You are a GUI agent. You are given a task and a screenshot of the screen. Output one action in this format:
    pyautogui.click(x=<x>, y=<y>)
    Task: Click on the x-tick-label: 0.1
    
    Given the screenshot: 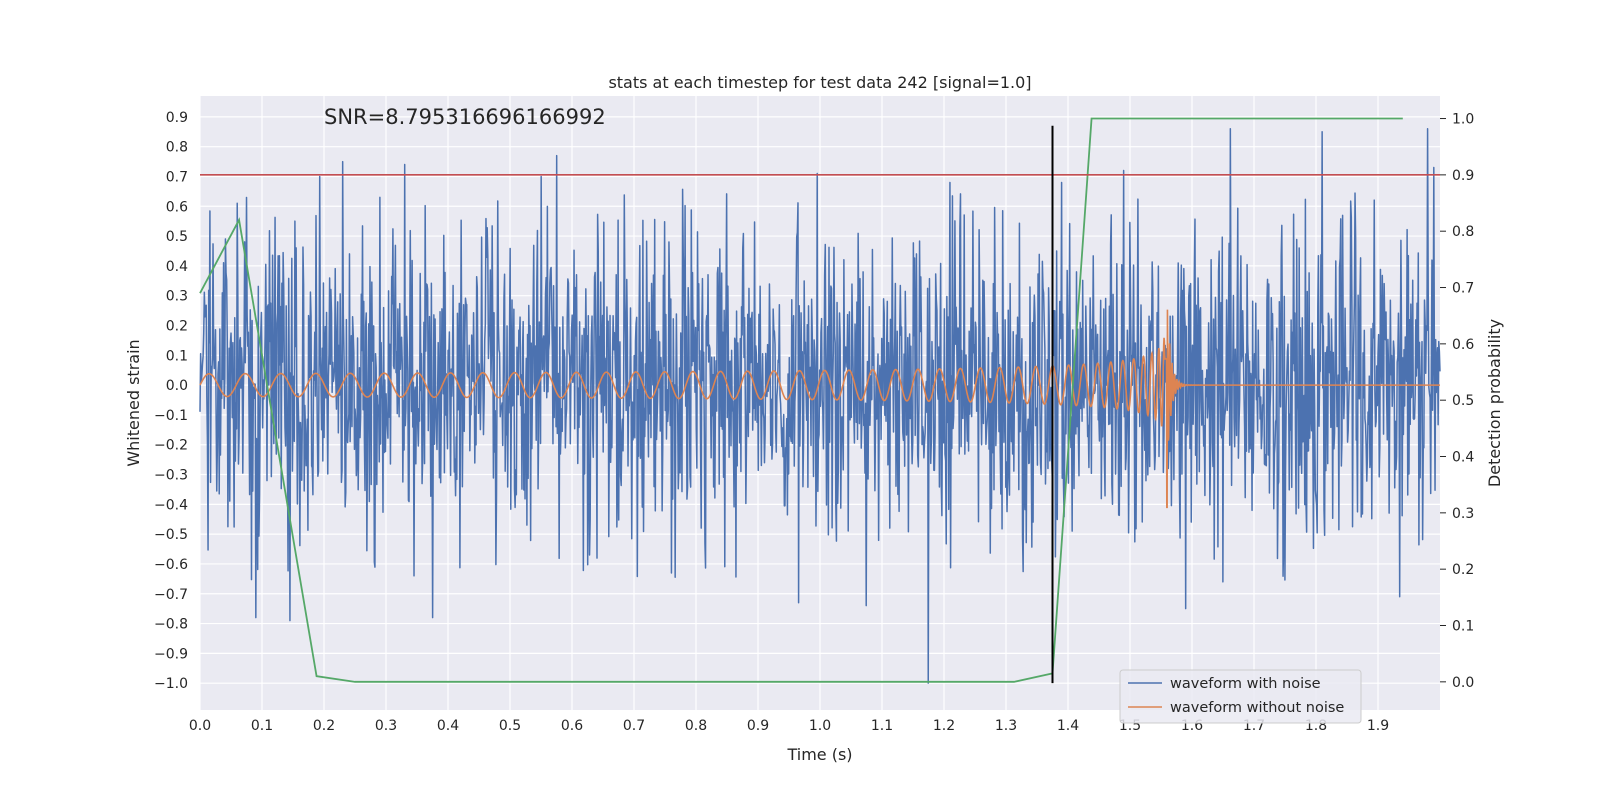 What is the action you would take?
    pyautogui.click(x=262, y=726)
    